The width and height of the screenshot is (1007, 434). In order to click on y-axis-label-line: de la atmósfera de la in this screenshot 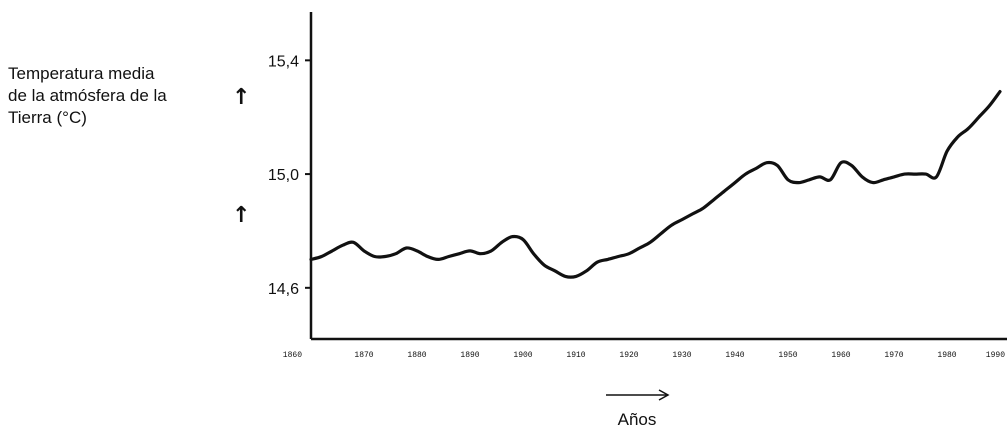, I will do `click(87, 95)`.